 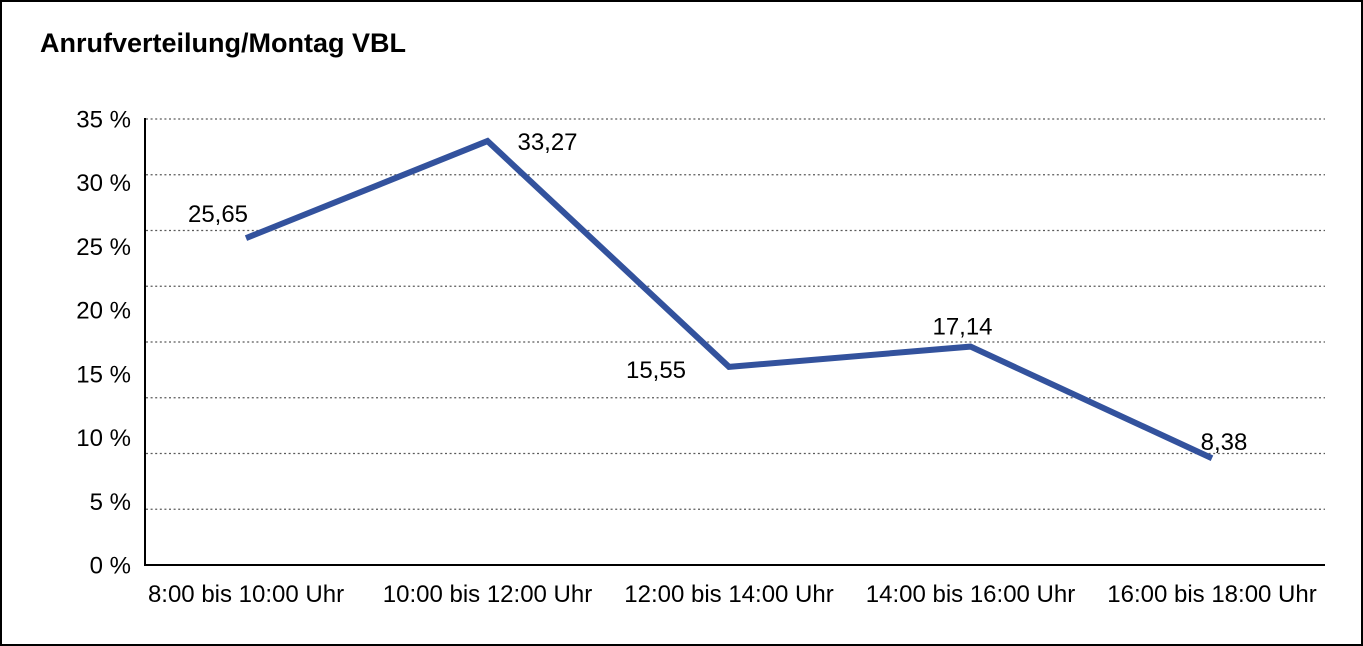 I want to click on y-tick-label: 35 %, so click(x=103, y=120).